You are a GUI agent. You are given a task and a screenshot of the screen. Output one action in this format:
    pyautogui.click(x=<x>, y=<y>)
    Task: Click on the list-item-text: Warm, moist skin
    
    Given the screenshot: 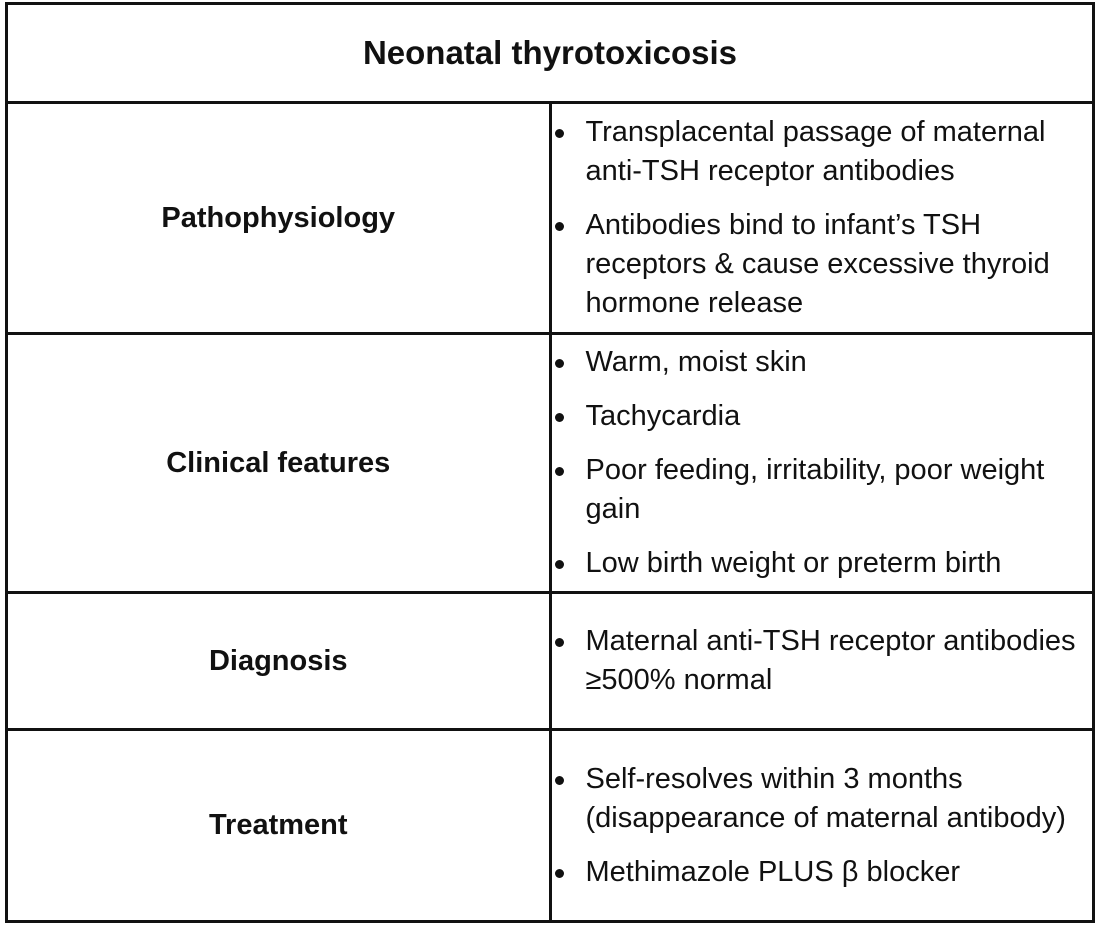 What is the action you would take?
    pyautogui.click(x=696, y=362)
    